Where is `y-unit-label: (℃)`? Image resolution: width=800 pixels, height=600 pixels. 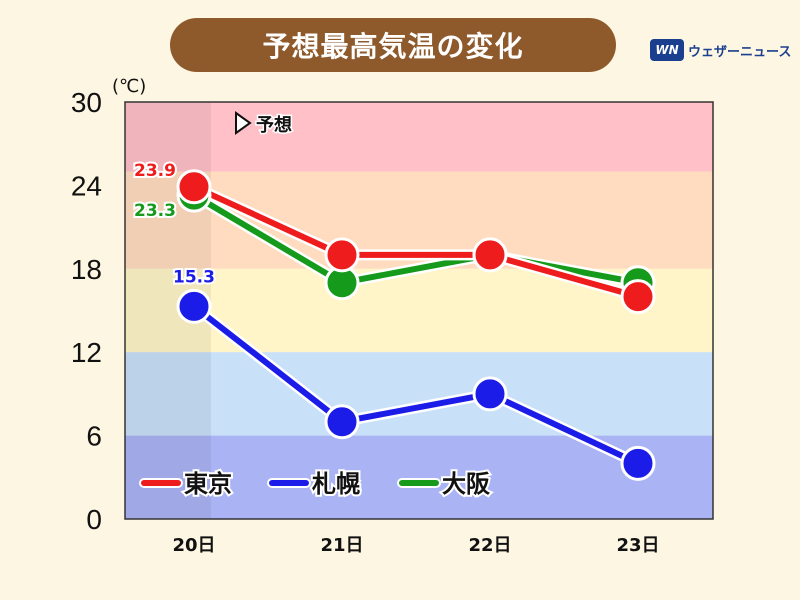 y-unit-label: (℃) is located at coordinates (129, 86).